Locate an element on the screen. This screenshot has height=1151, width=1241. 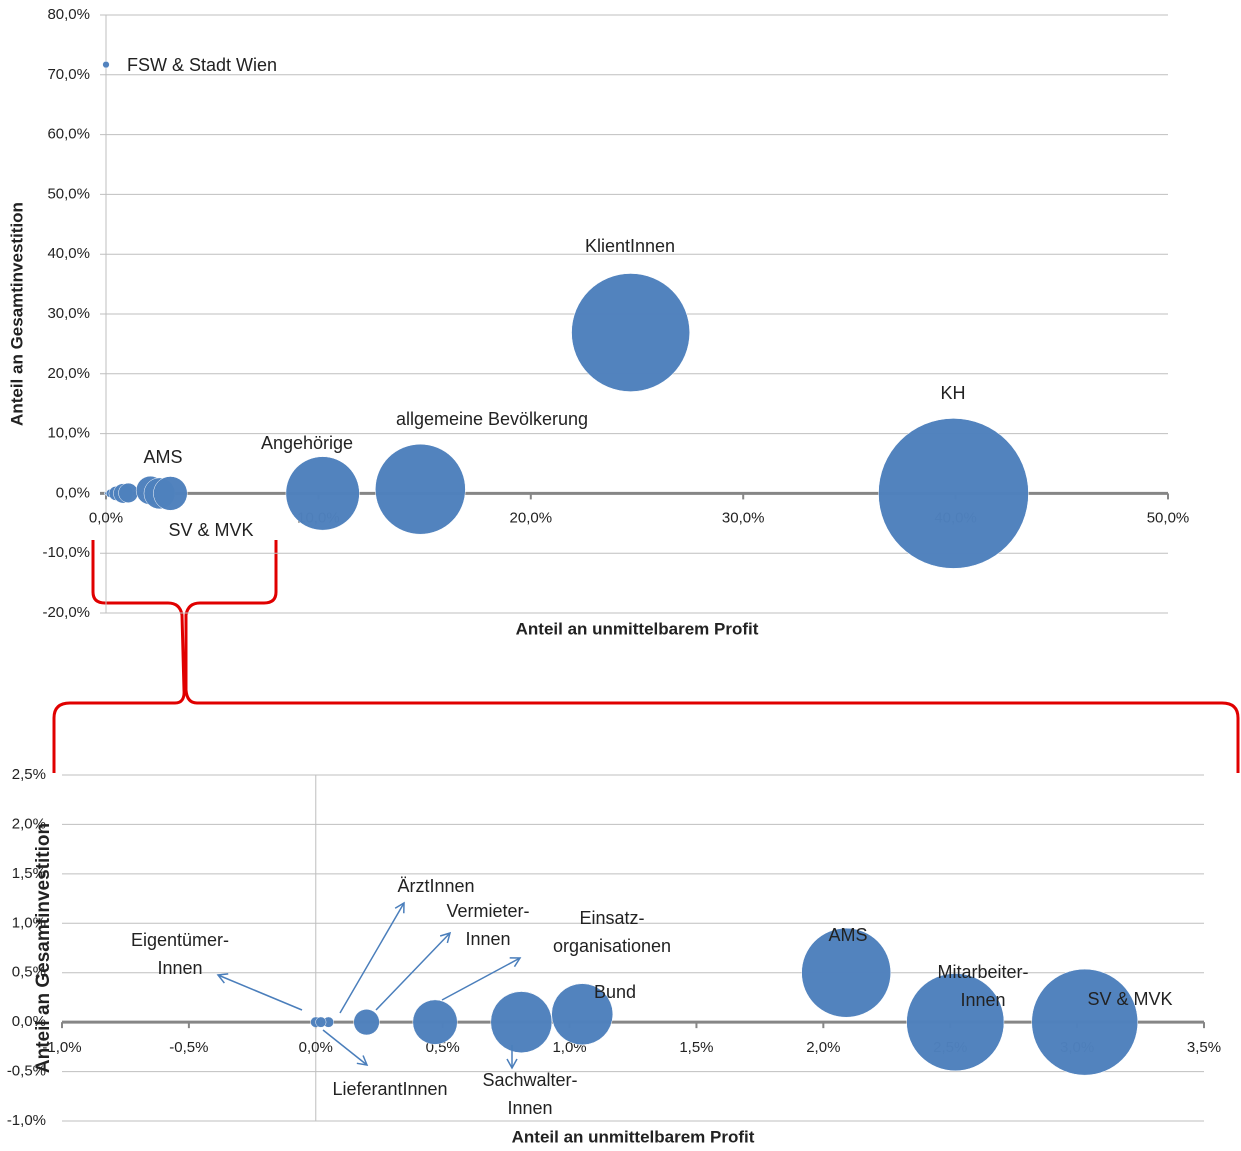
y-tick-label: 2,0% is located at coordinates (29, 823).